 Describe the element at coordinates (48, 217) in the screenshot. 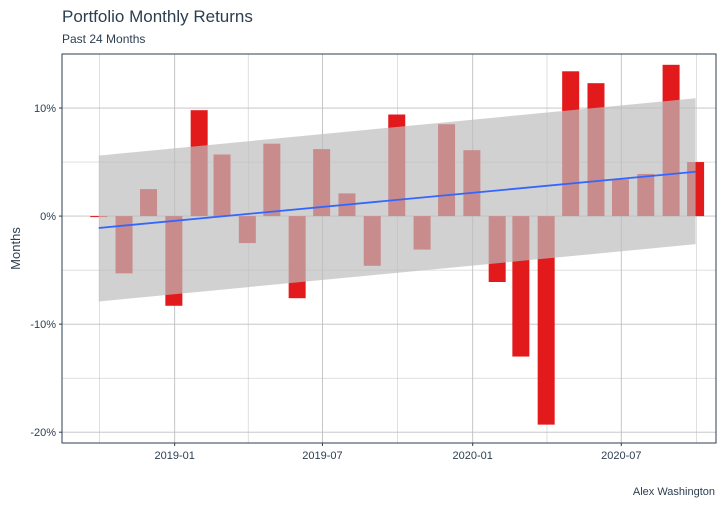

I see `y-tick-label: 0%` at that location.